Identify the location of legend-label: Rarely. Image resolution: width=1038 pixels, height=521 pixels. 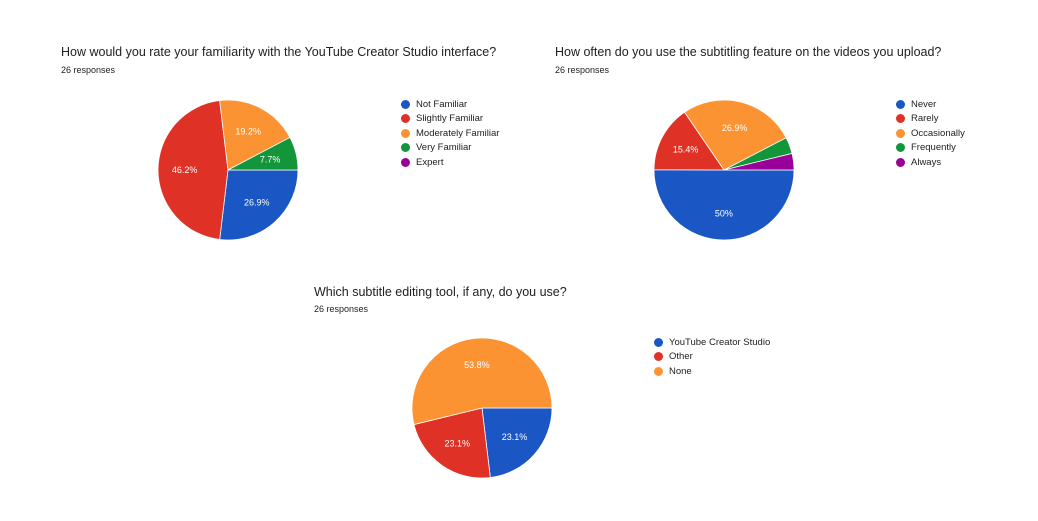
(925, 119).